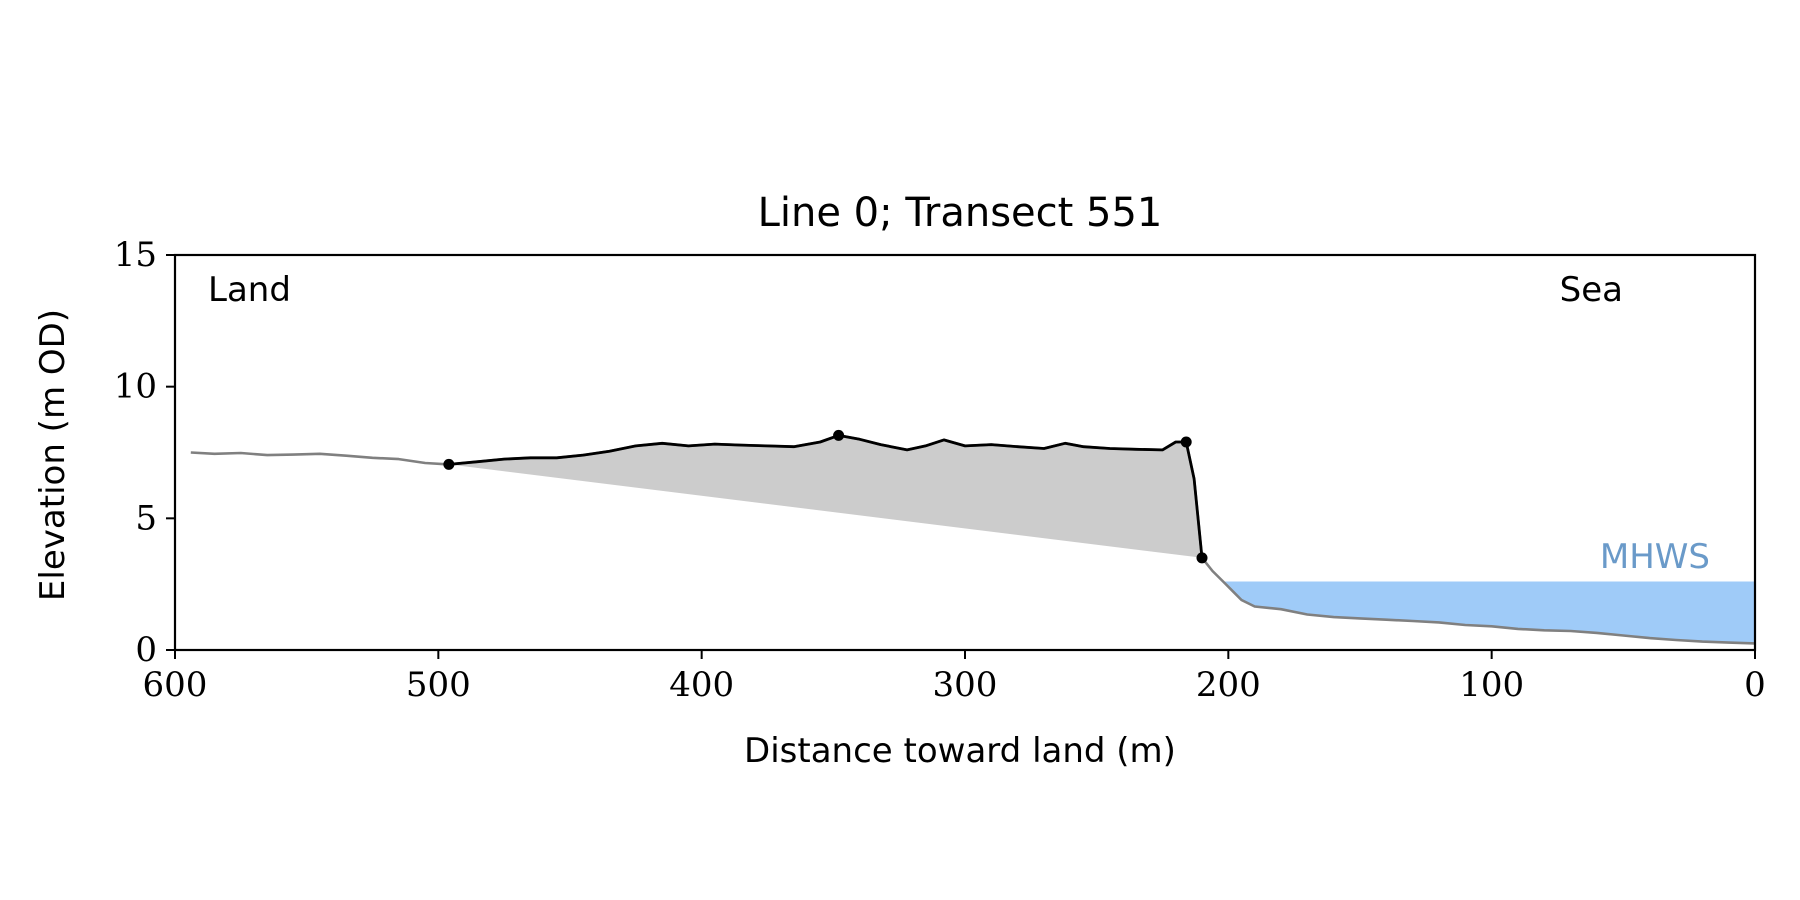 The image size is (1800, 900). What do you see at coordinates (53, 455) in the screenshot?
I see `y-axis-label: Elevation (m OD)` at bounding box center [53, 455].